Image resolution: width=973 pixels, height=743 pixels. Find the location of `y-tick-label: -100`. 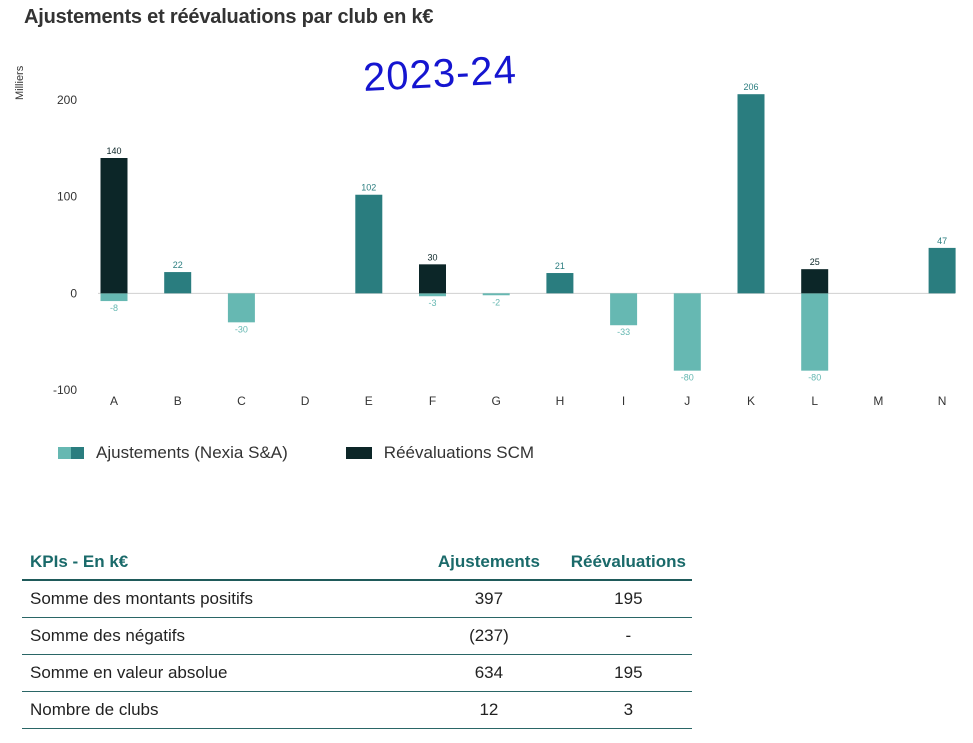

y-tick-label: -100 is located at coordinates (65, 390).